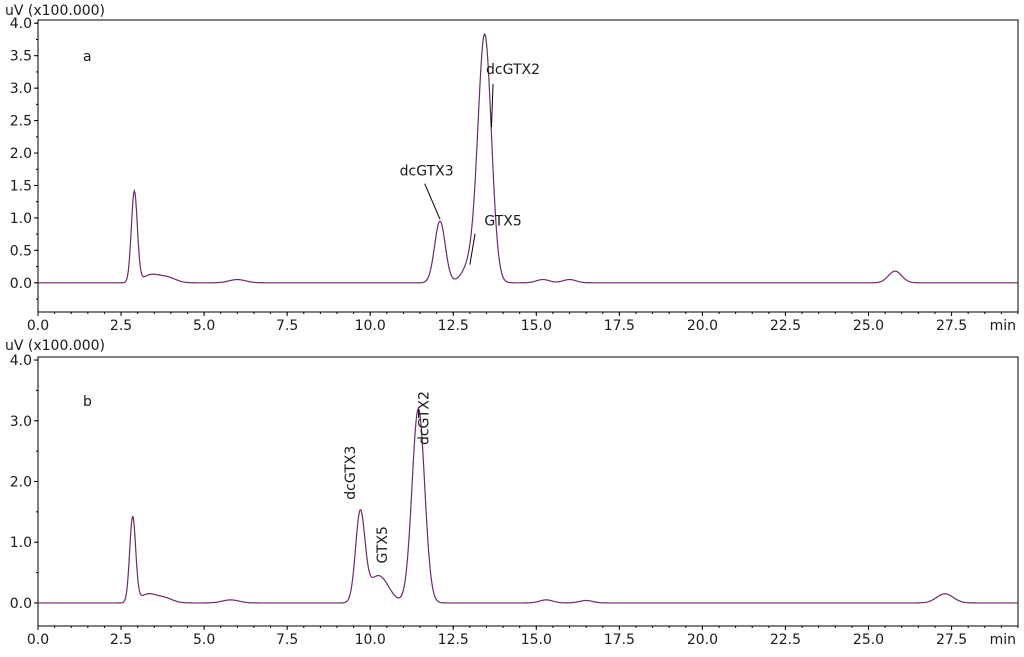 The height and width of the screenshot is (657, 1024). I want to click on y-tick-label: 1.5, so click(21, 186).